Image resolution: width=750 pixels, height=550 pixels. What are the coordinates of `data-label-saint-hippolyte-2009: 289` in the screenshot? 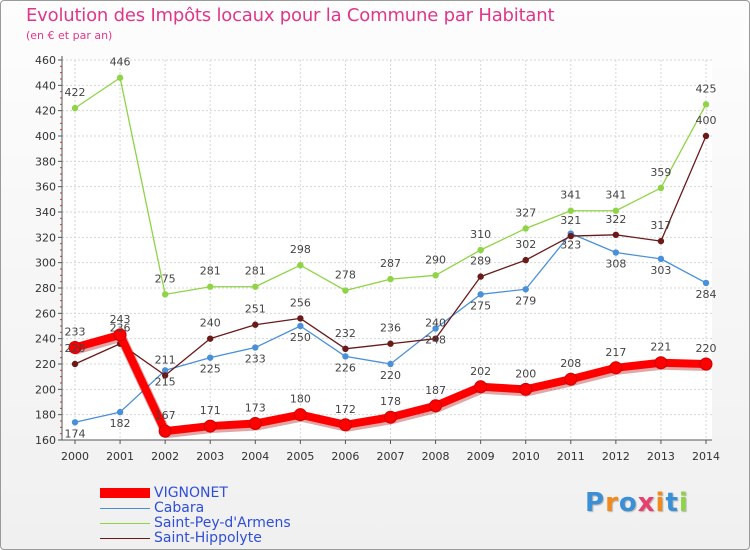 It's located at (480, 261).